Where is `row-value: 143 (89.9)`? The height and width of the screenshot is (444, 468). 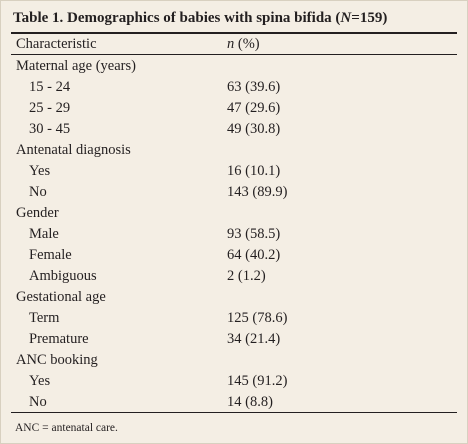 row-value: 143 (89.9) is located at coordinates (257, 192).